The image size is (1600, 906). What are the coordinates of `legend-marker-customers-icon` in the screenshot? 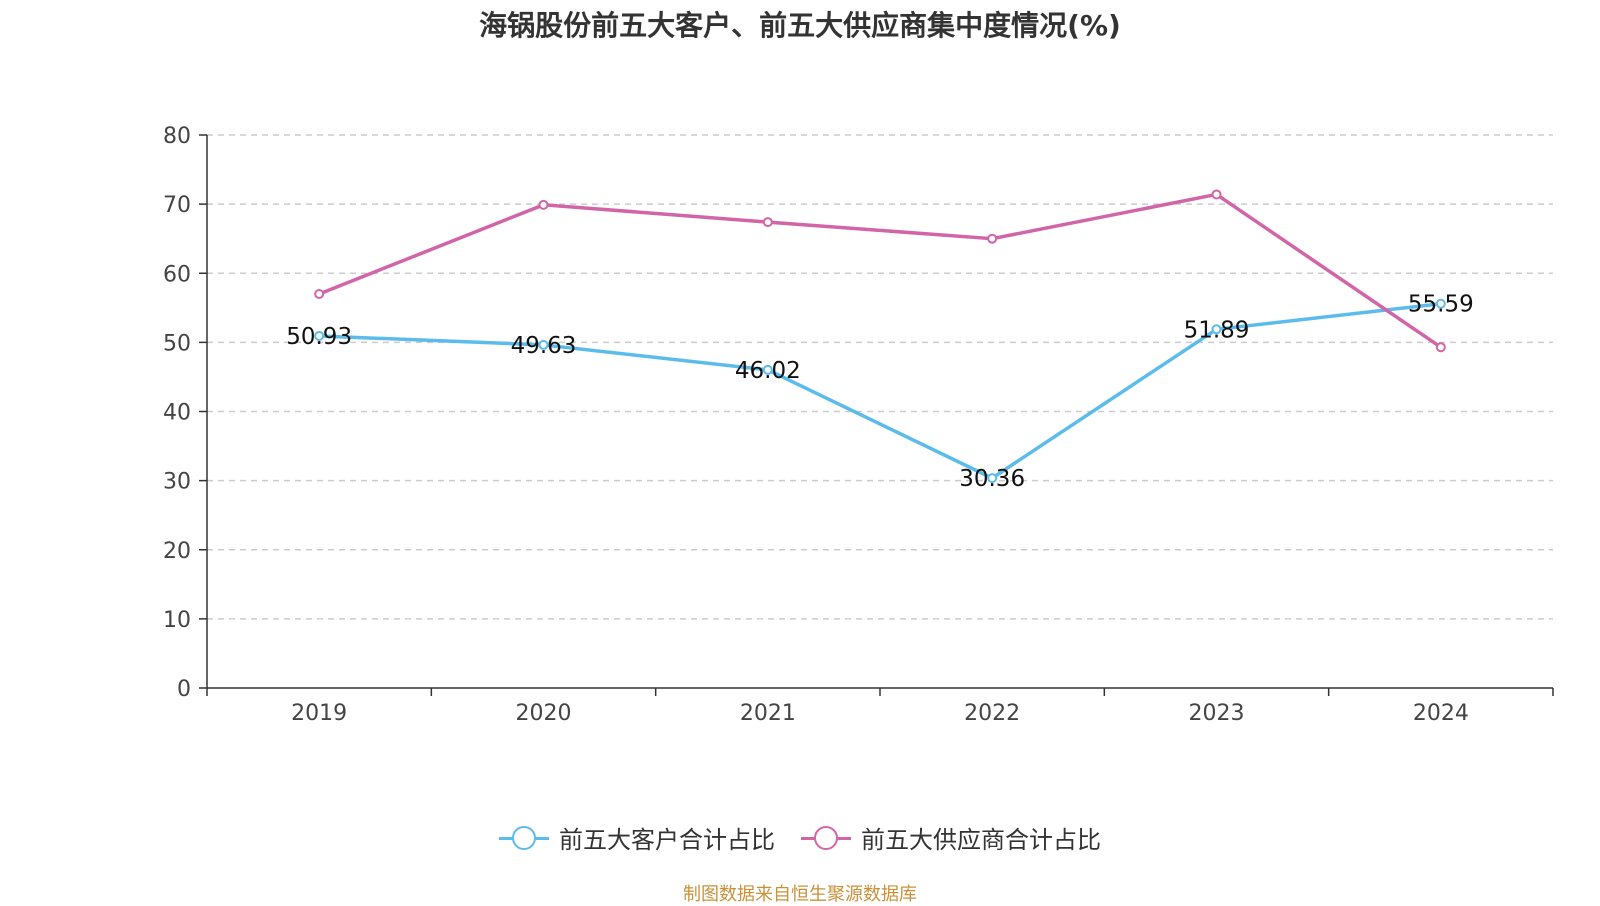 It's located at (524, 838).